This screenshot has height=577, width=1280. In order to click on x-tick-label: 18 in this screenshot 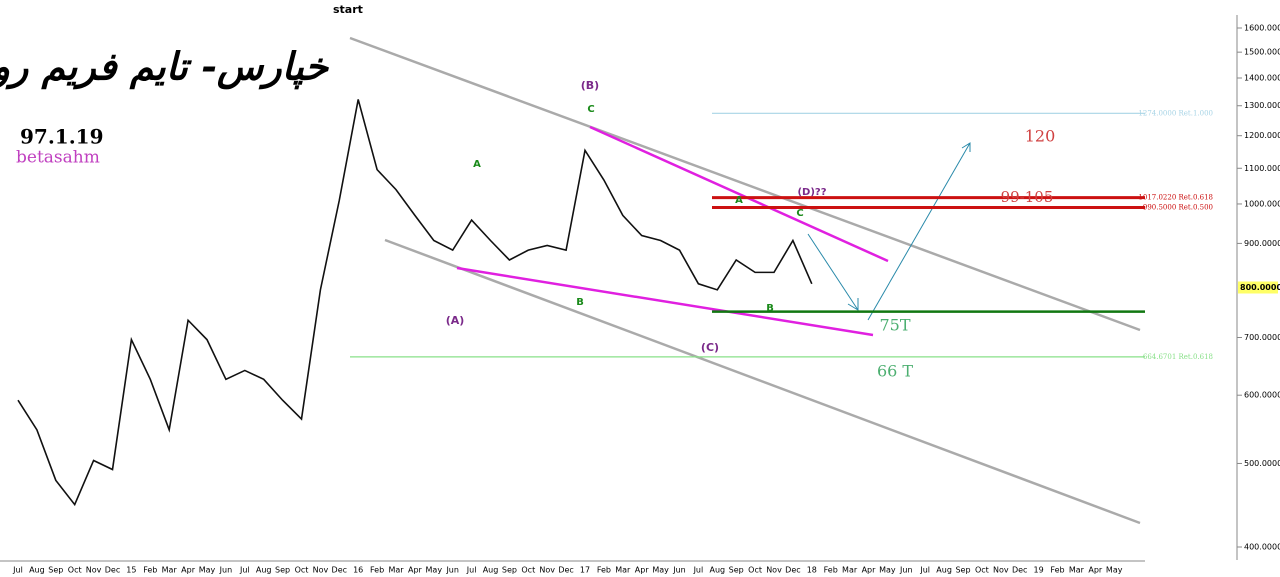, I will do `click(812, 570)`.